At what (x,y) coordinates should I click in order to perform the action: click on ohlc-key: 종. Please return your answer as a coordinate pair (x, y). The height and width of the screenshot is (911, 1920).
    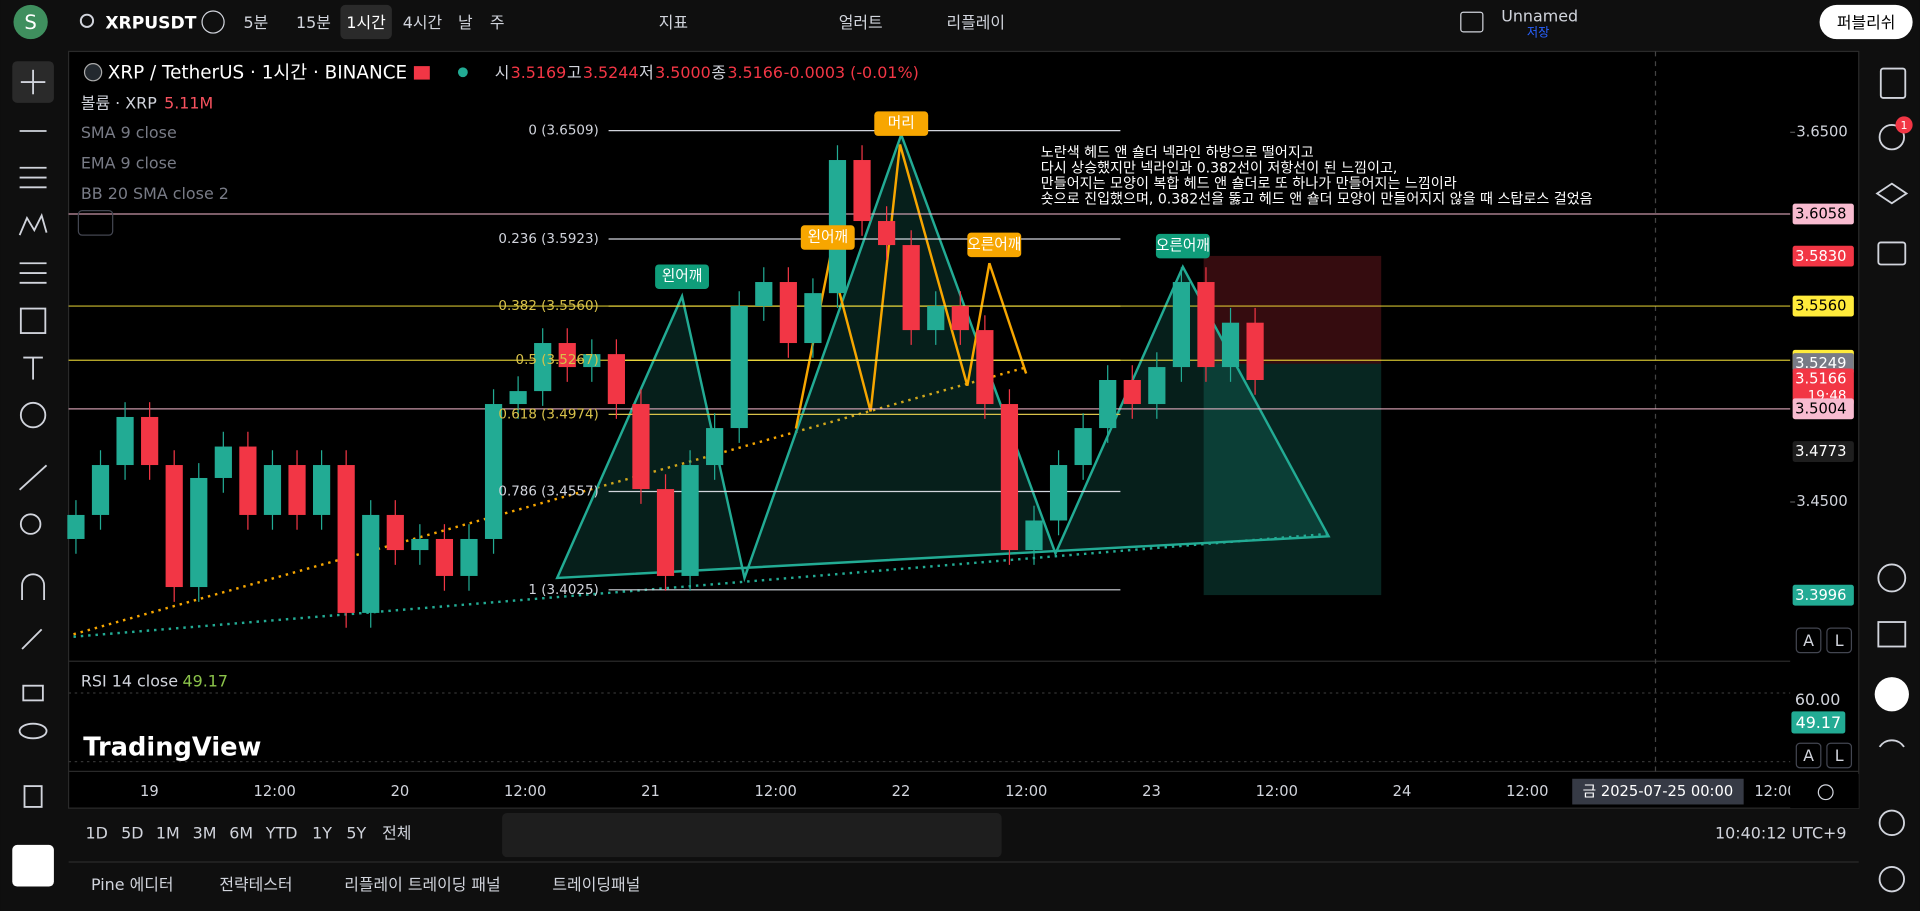
    Looking at the image, I should click on (718, 72).